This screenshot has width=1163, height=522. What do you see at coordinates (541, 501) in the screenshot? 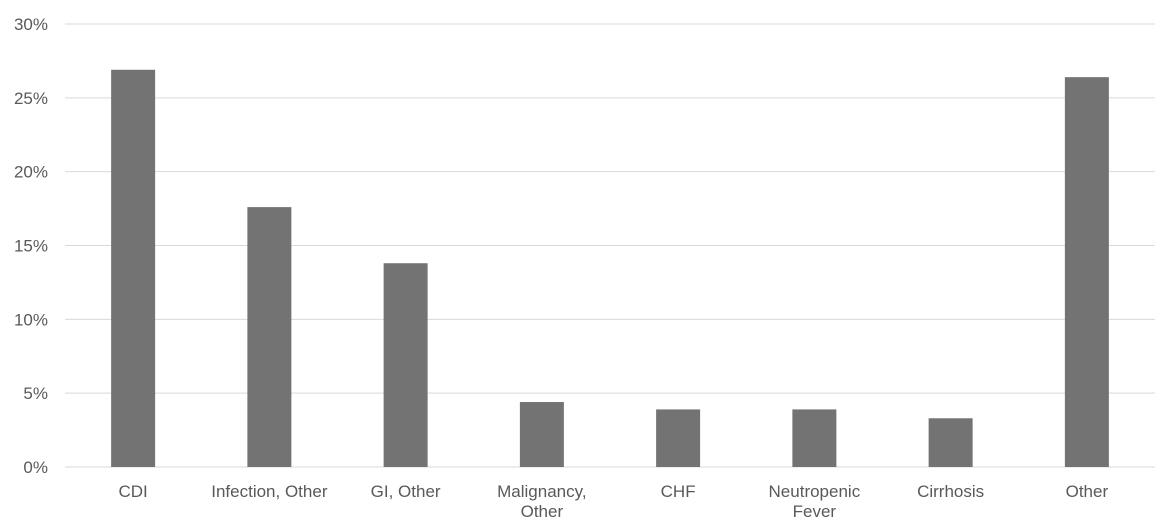
I see `x-category-label: Malignancy, Other` at bounding box center [541, 501].